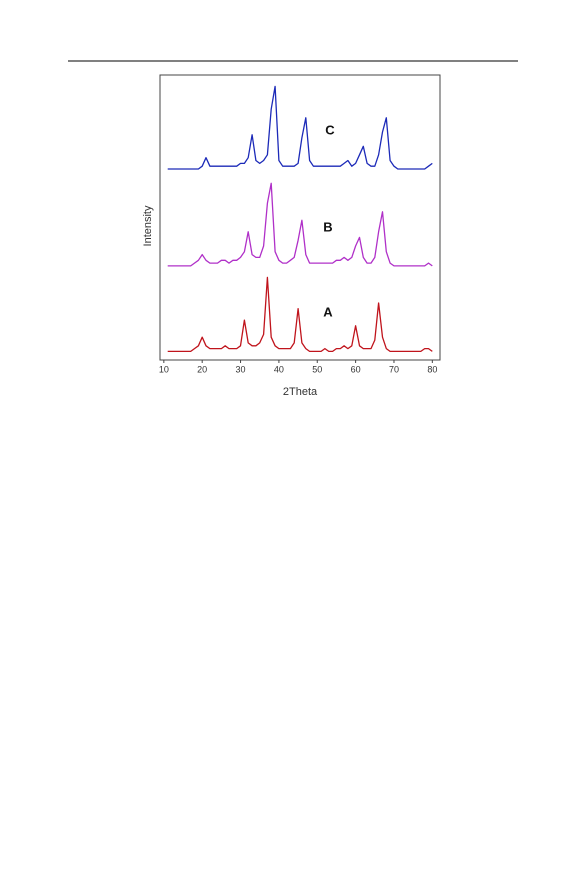 The width and height of the screenshot is (585, 888). I want to click on x-tick-label: 60, so click(356, 369).